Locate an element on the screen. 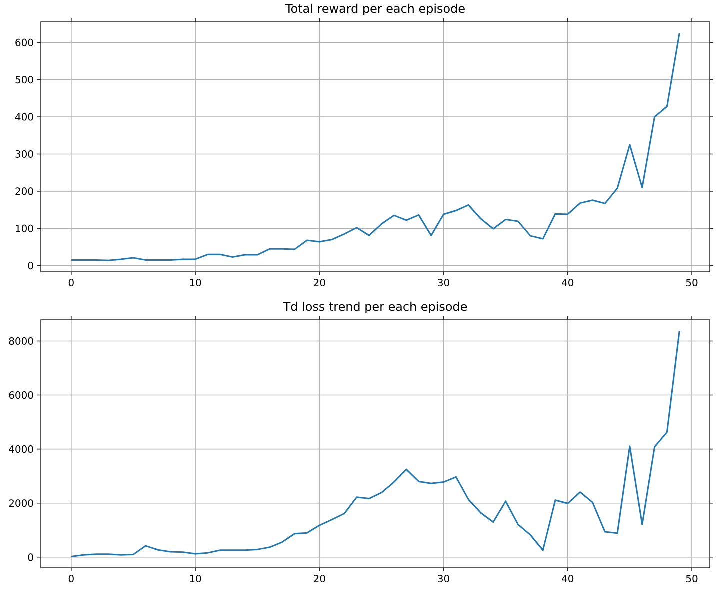 This screenshot has height=590, width=716. y-tick-label: 300 is located at coordinates (25, 154).